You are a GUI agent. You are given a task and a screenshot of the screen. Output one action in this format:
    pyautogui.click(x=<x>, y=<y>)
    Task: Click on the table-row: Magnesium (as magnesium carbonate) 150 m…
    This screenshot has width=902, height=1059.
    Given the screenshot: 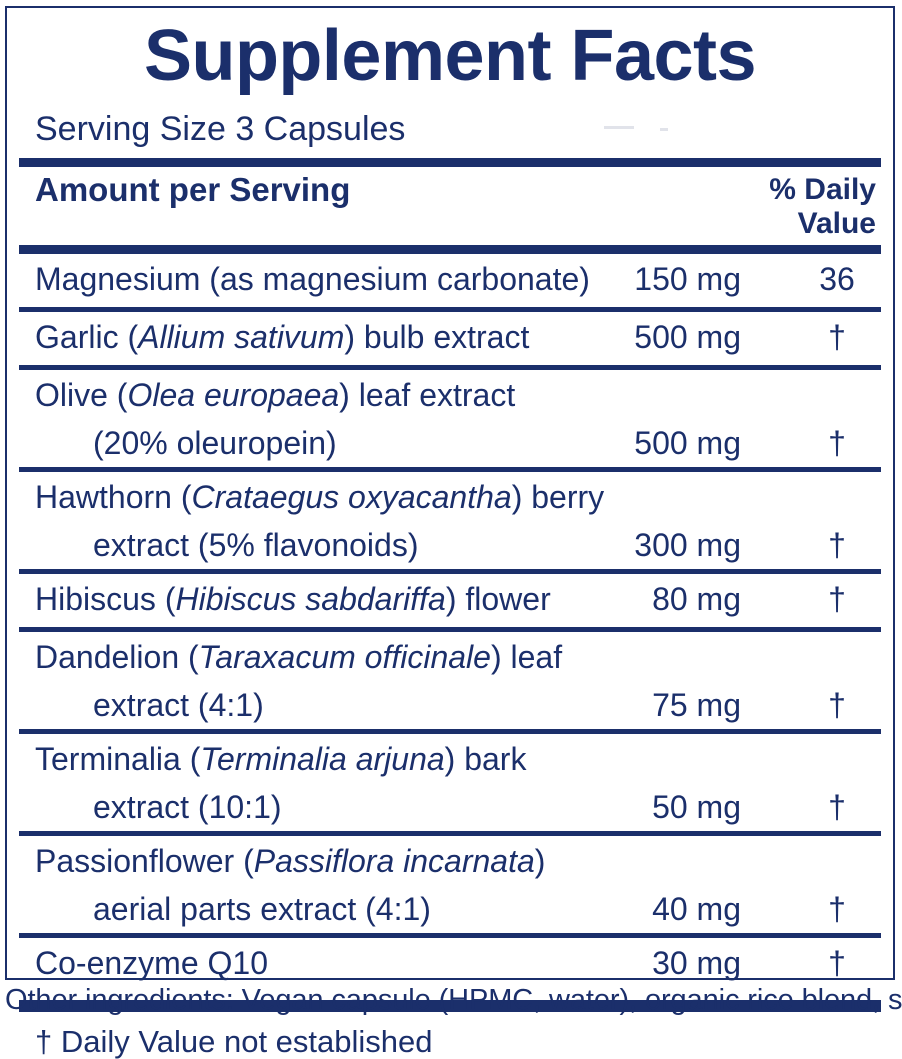 What is the action you would take?
    pyautogui.click(x=450, y=280)
    